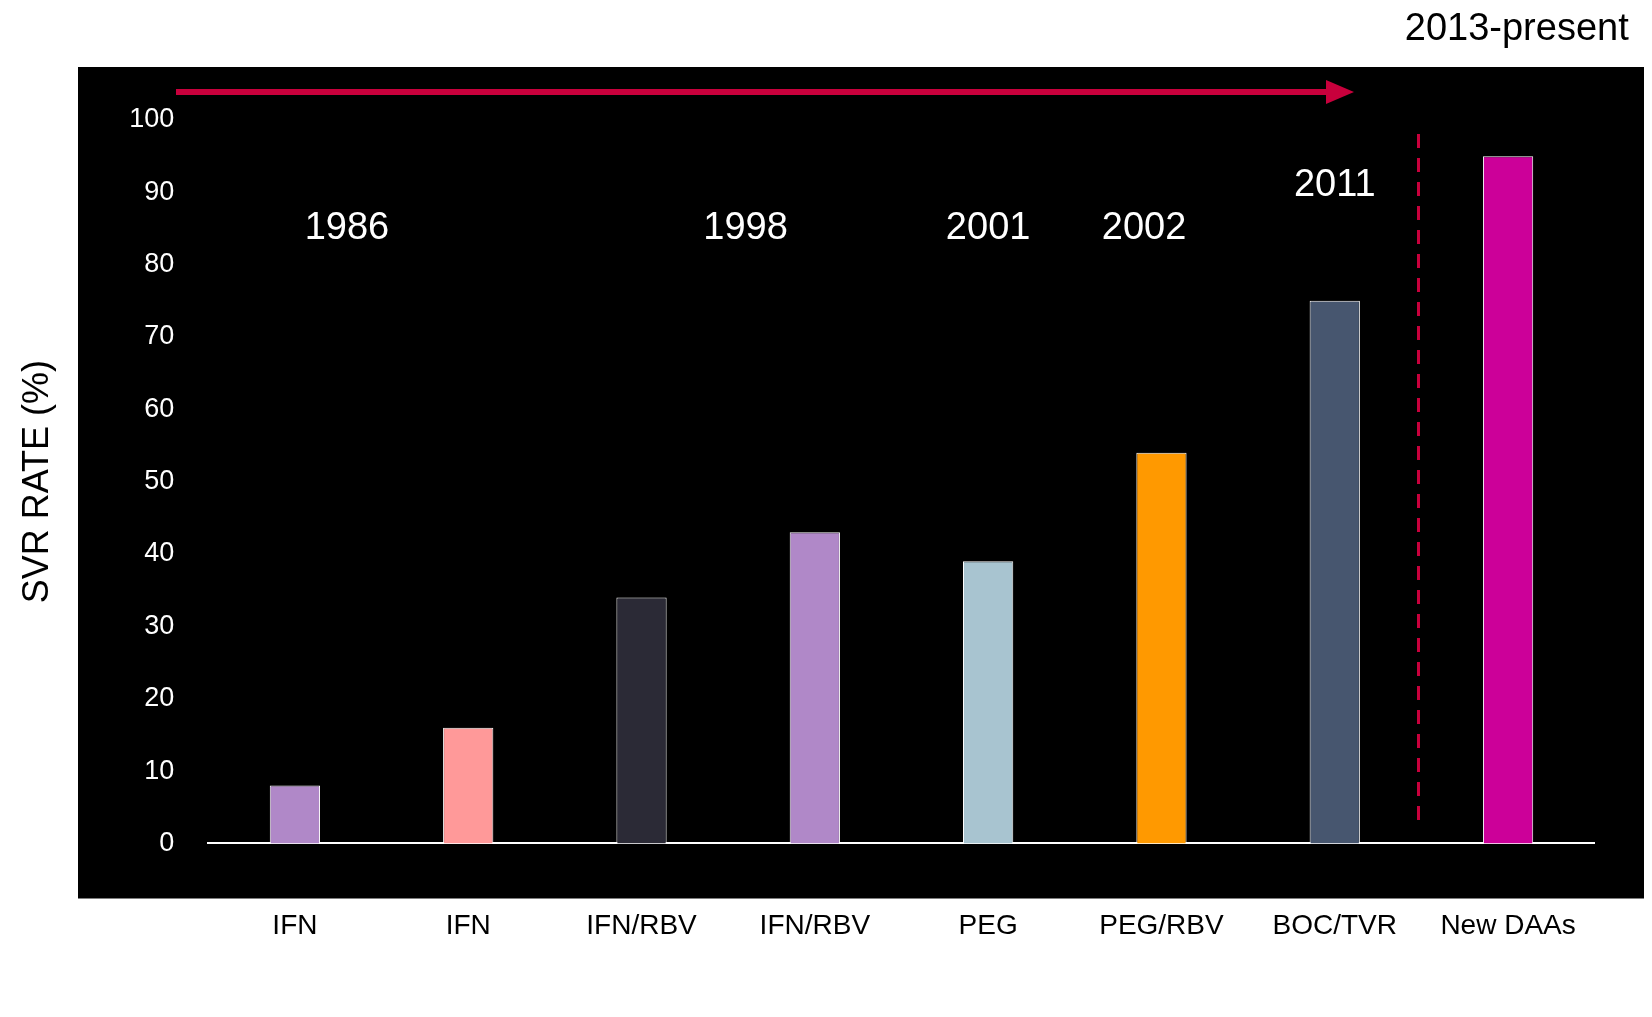 Image resolution: width=1652 pixels, height=1017 pixels. I want to click on annotation: 2002, so click(1144, 225).